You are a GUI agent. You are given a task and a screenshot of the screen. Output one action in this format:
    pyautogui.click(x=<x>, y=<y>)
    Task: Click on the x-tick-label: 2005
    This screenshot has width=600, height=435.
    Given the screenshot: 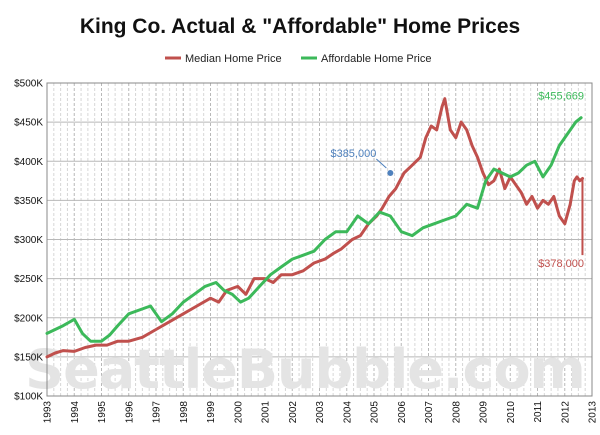 What is the action you would take?
    pyautogui.click(x=375, y=412)
    